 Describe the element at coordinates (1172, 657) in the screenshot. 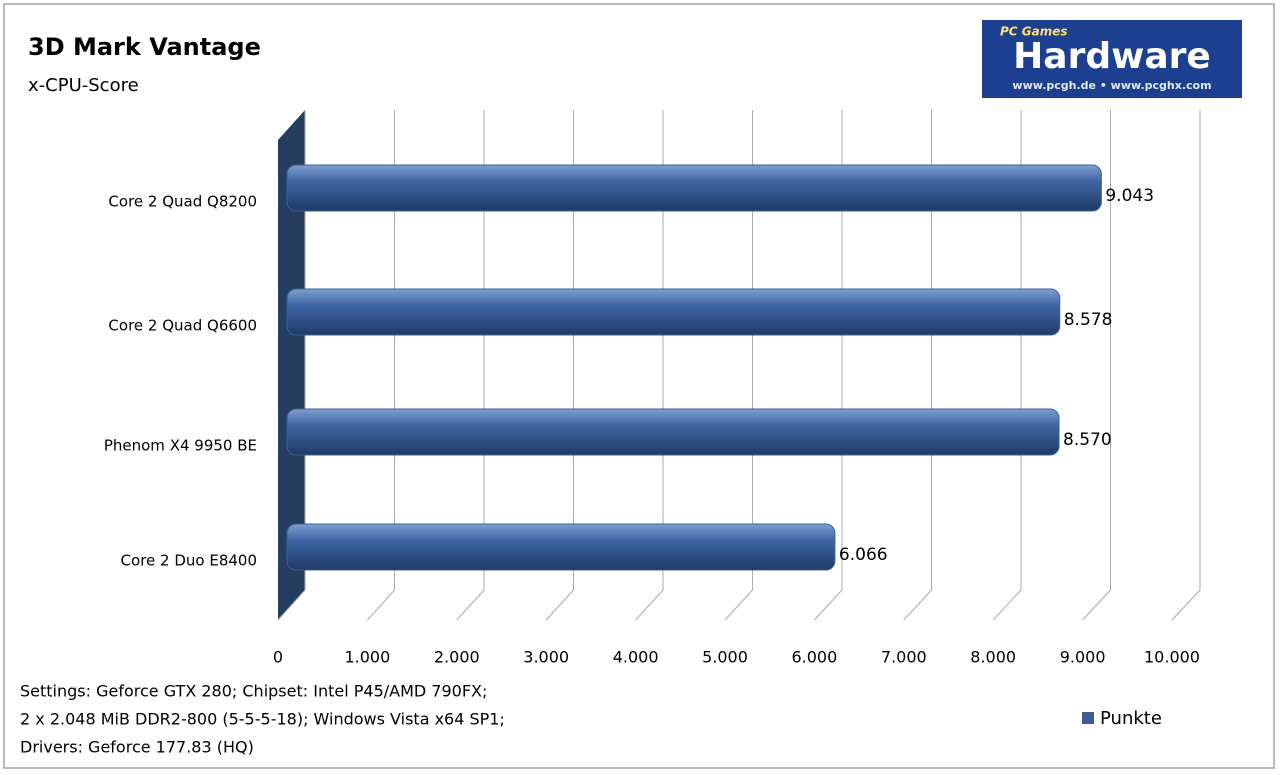

I see `x-tick-label: 10.000` at that location.